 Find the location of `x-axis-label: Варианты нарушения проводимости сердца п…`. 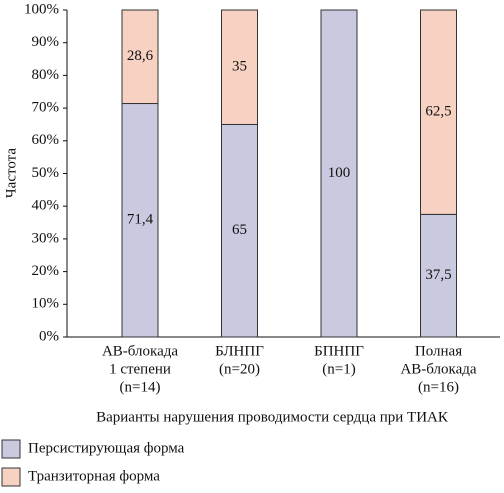

x-axis-label: Варианты нарушения проводимости сердца п… is located at coordinates (272, 417).